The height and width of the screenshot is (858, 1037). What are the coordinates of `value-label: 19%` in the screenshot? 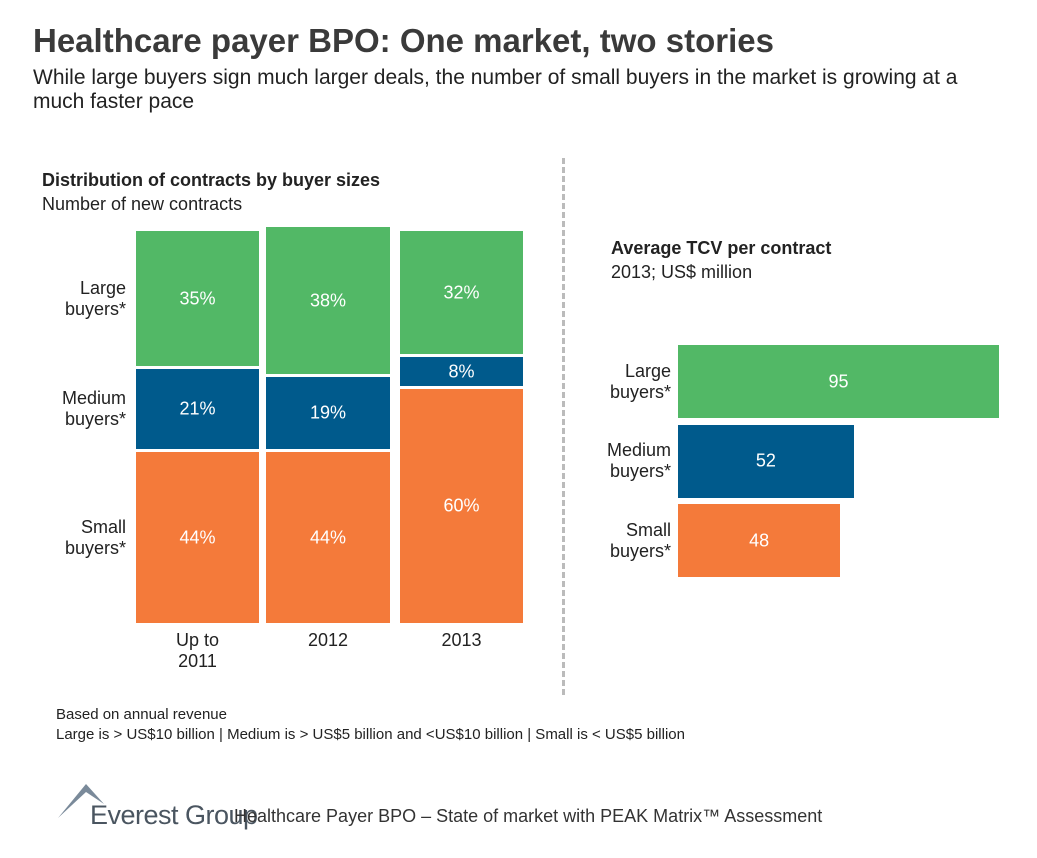 It's located at (328, 412).